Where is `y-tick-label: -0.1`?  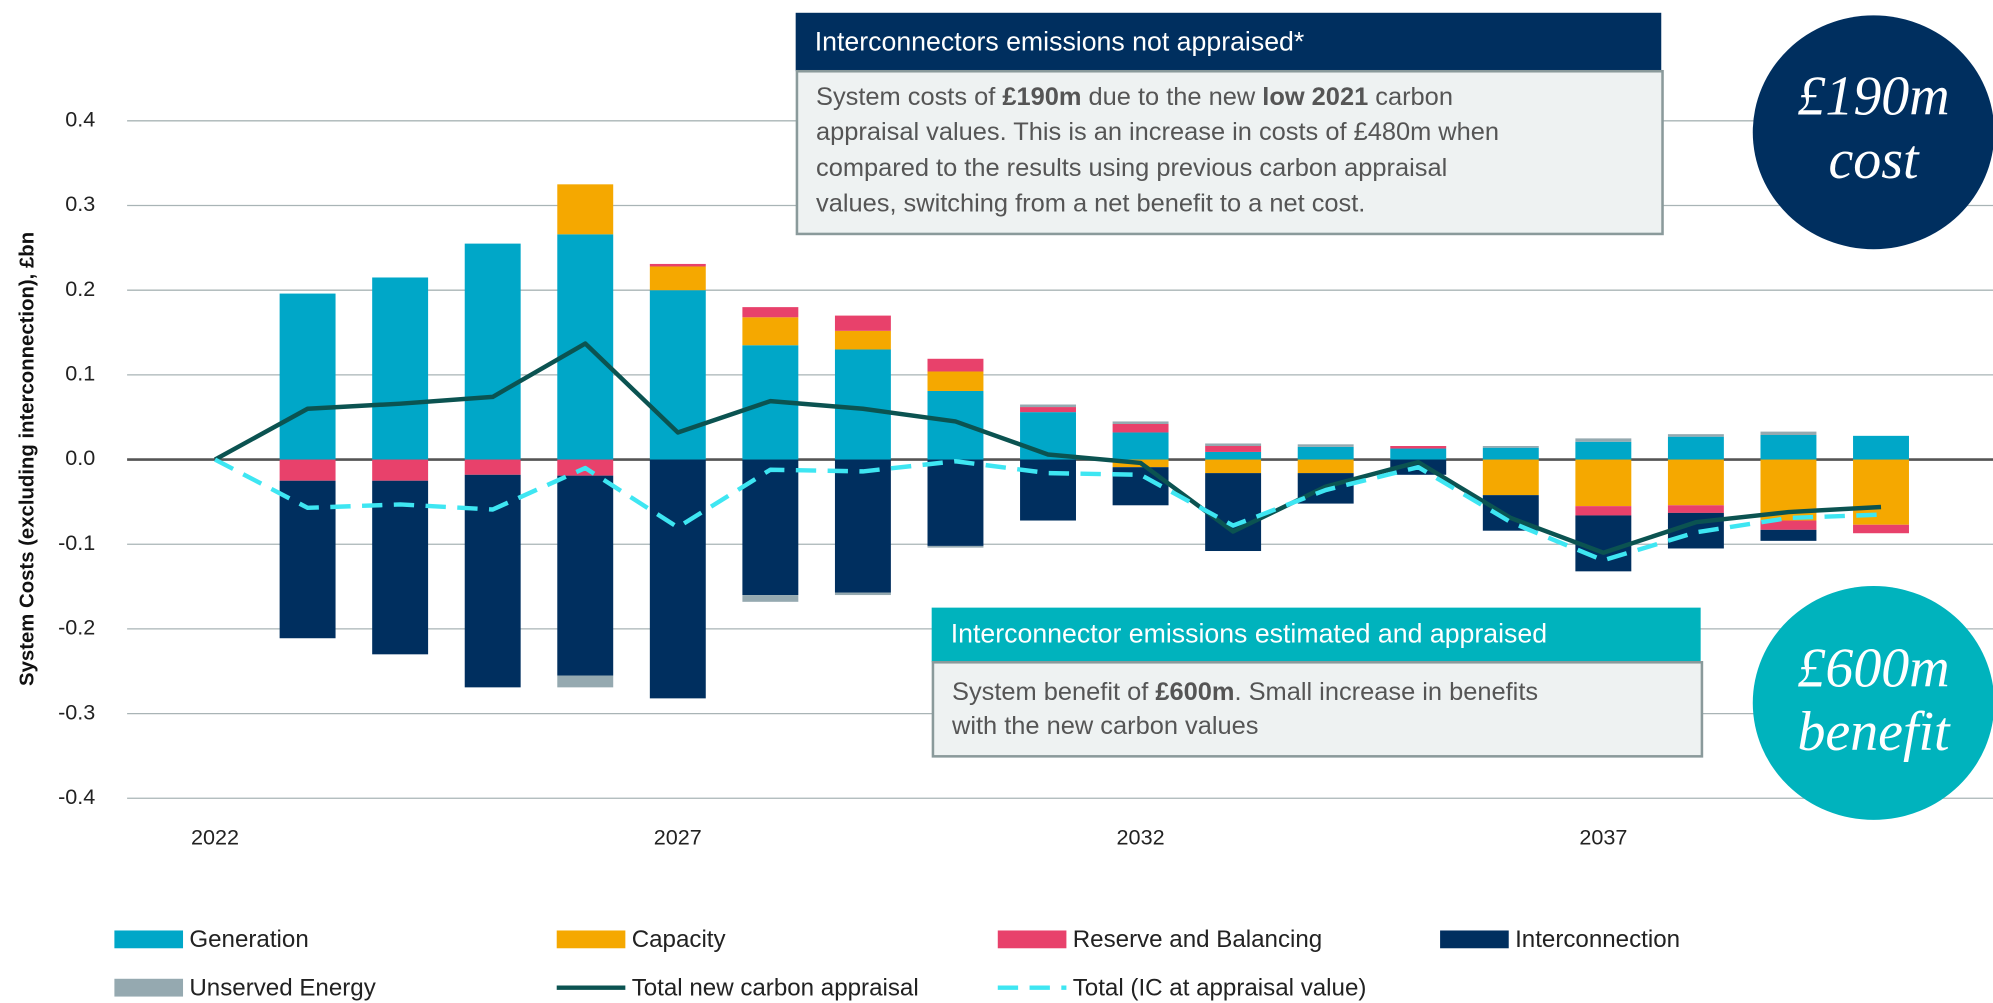 y-tick-label: -0.1 is located at coordinates (76, 542).